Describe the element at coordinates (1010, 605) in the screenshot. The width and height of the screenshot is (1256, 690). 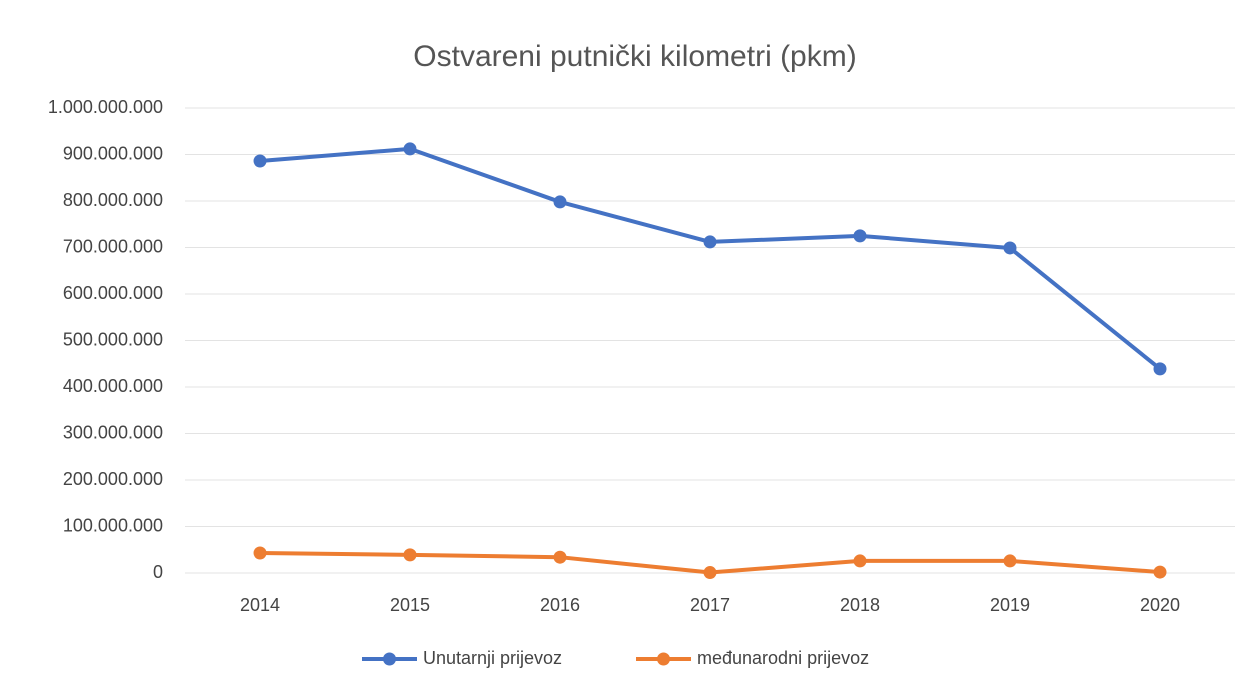
I see `x-tick-label: 2019` at that location.